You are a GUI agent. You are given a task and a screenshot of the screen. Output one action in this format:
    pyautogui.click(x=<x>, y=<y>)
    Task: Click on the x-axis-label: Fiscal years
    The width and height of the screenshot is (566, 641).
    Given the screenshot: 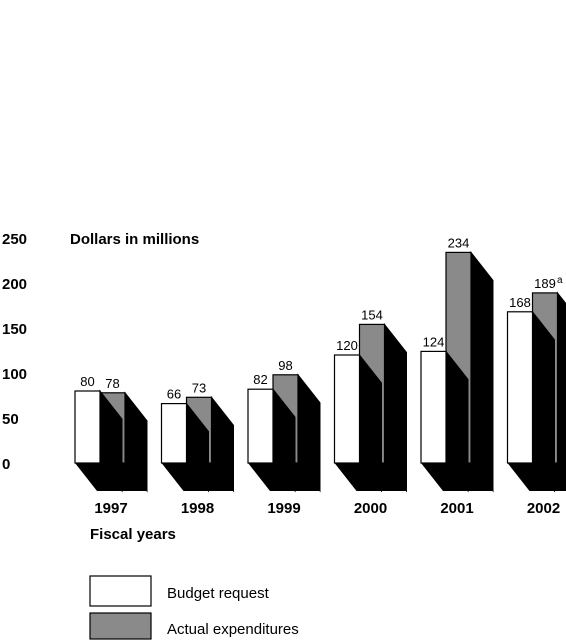 What is the action you would take?
    pyautogui.click(x=133, y=534)
    